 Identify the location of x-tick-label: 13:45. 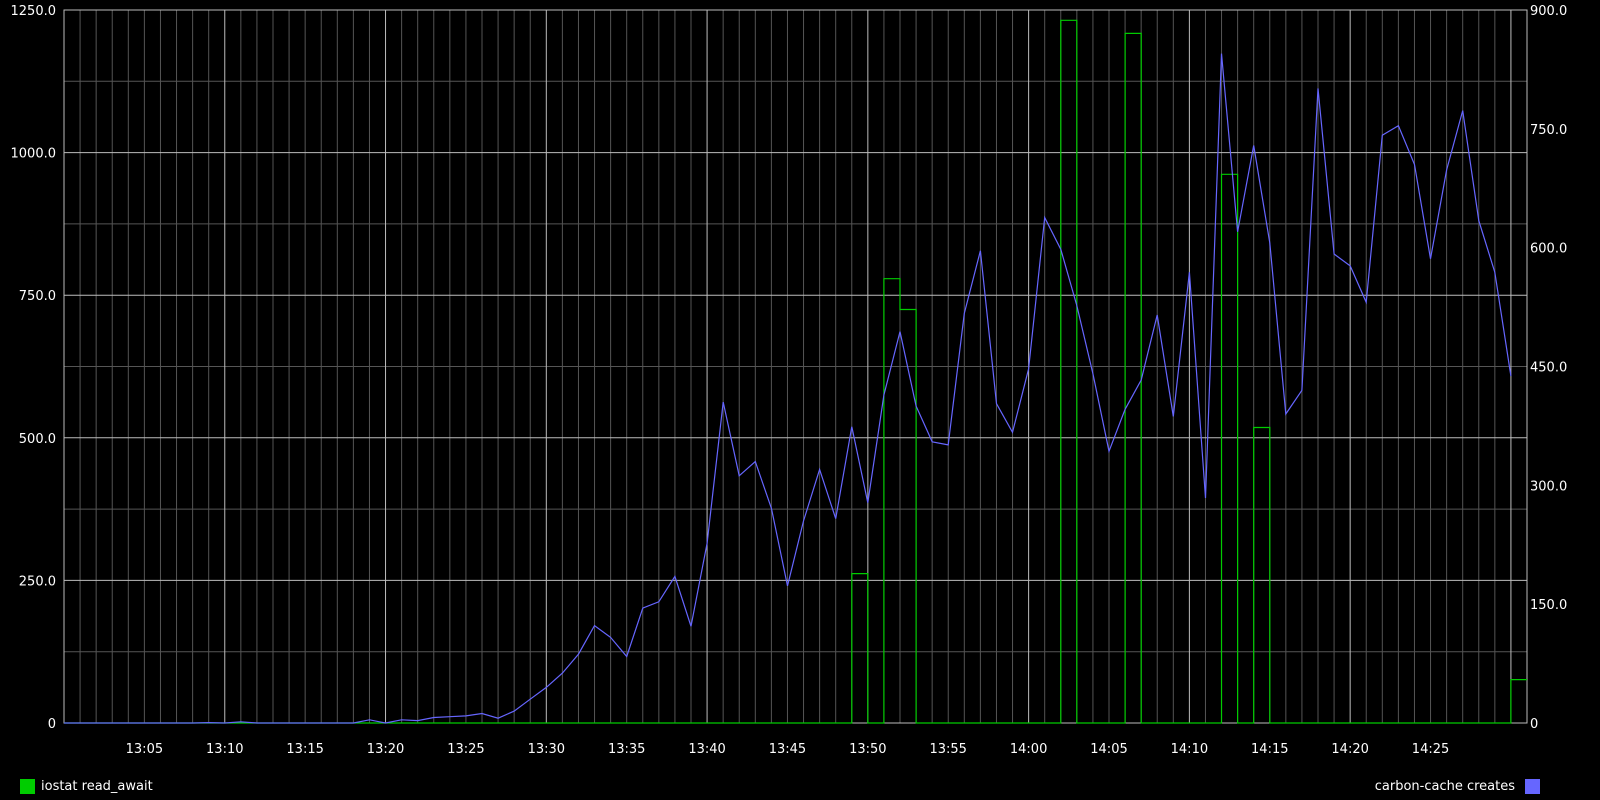
(787, 749).